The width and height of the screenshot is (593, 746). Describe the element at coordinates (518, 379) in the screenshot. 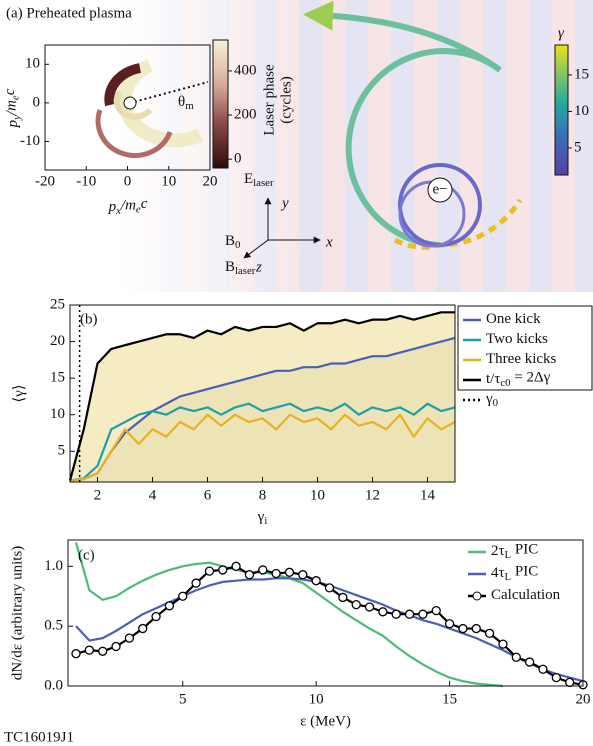

I see `legend-label: t/τc0 = 2Δγ` at that location.